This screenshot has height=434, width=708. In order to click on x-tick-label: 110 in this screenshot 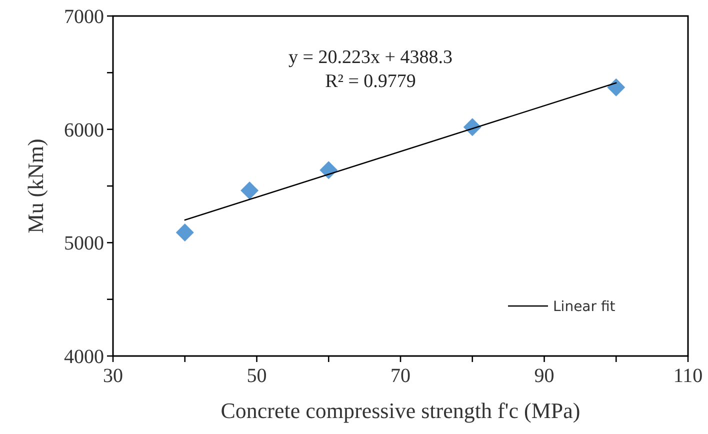, I will do `click(688, 376)`.